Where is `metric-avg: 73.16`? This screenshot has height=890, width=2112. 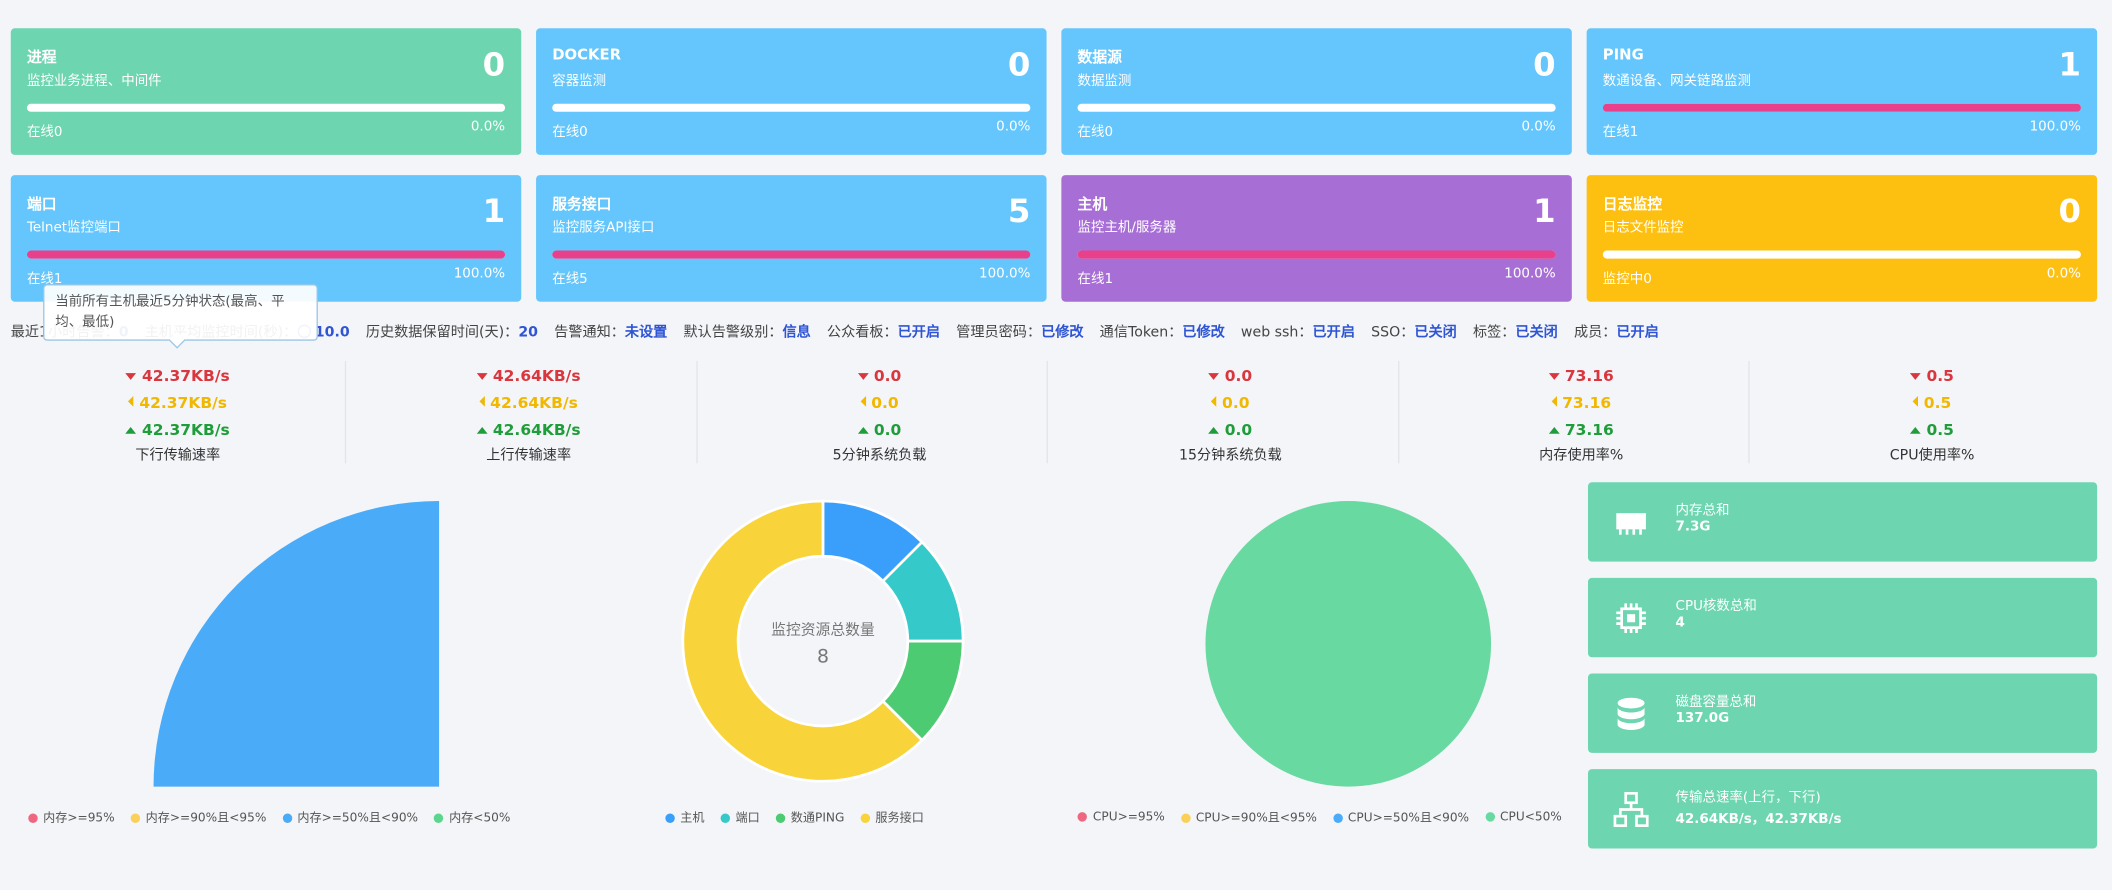 metric-avg: 73.16 is located at coordinates (1581, 402).